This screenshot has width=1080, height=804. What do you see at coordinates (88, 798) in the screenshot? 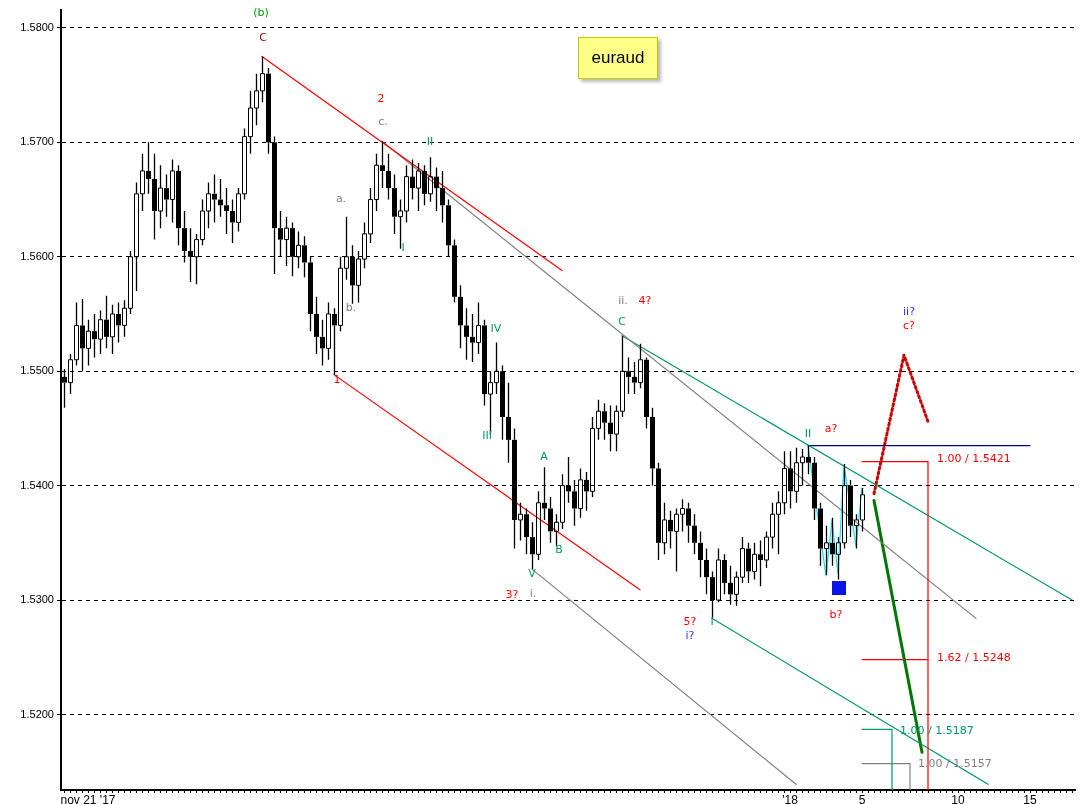
I see `x-tick-label: nov 21 '17` at bounding box center [88, 798].